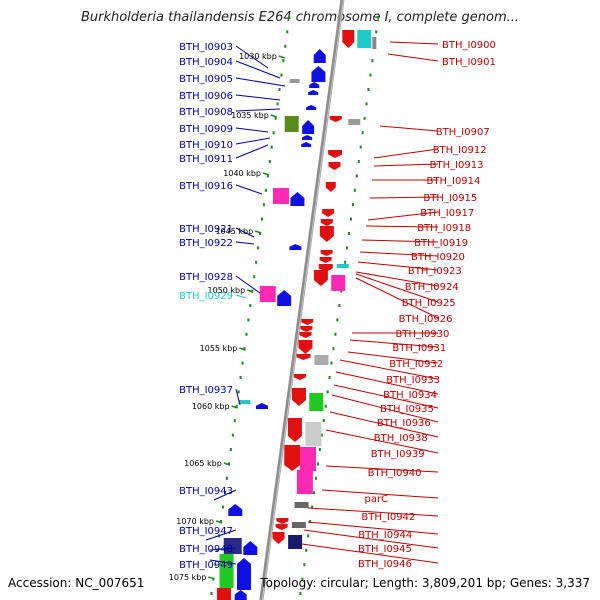 This screenshot has height=600, width=600. I want to click on right-gene-label: BTH_I0924, so click(432, 287).